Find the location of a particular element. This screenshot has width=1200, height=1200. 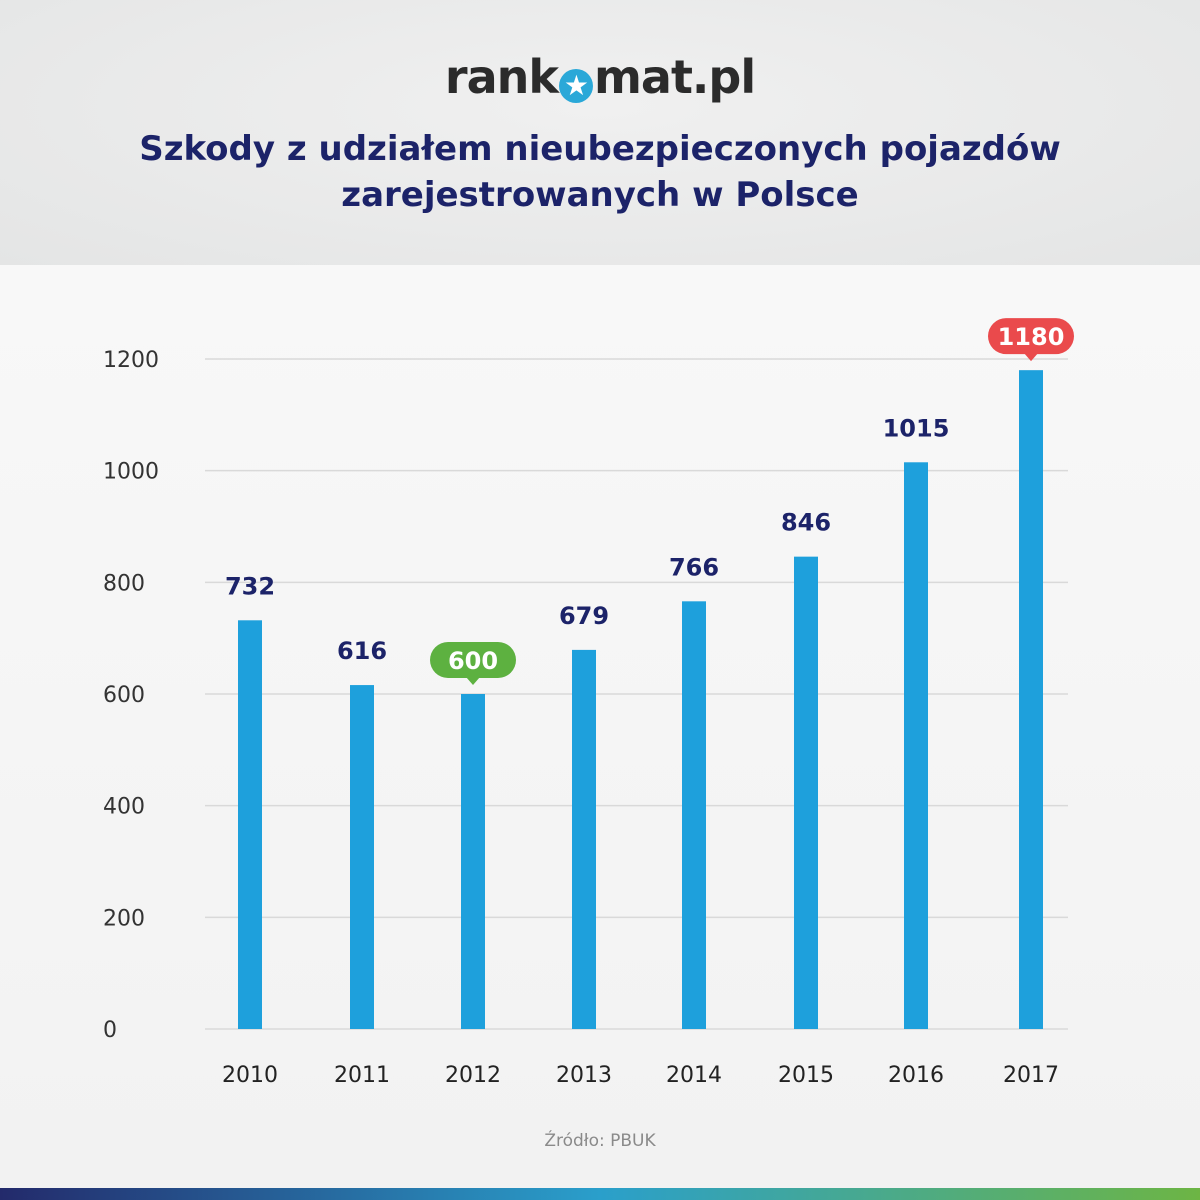

y-tick-label: 400 is located at coordinates (124, 807).